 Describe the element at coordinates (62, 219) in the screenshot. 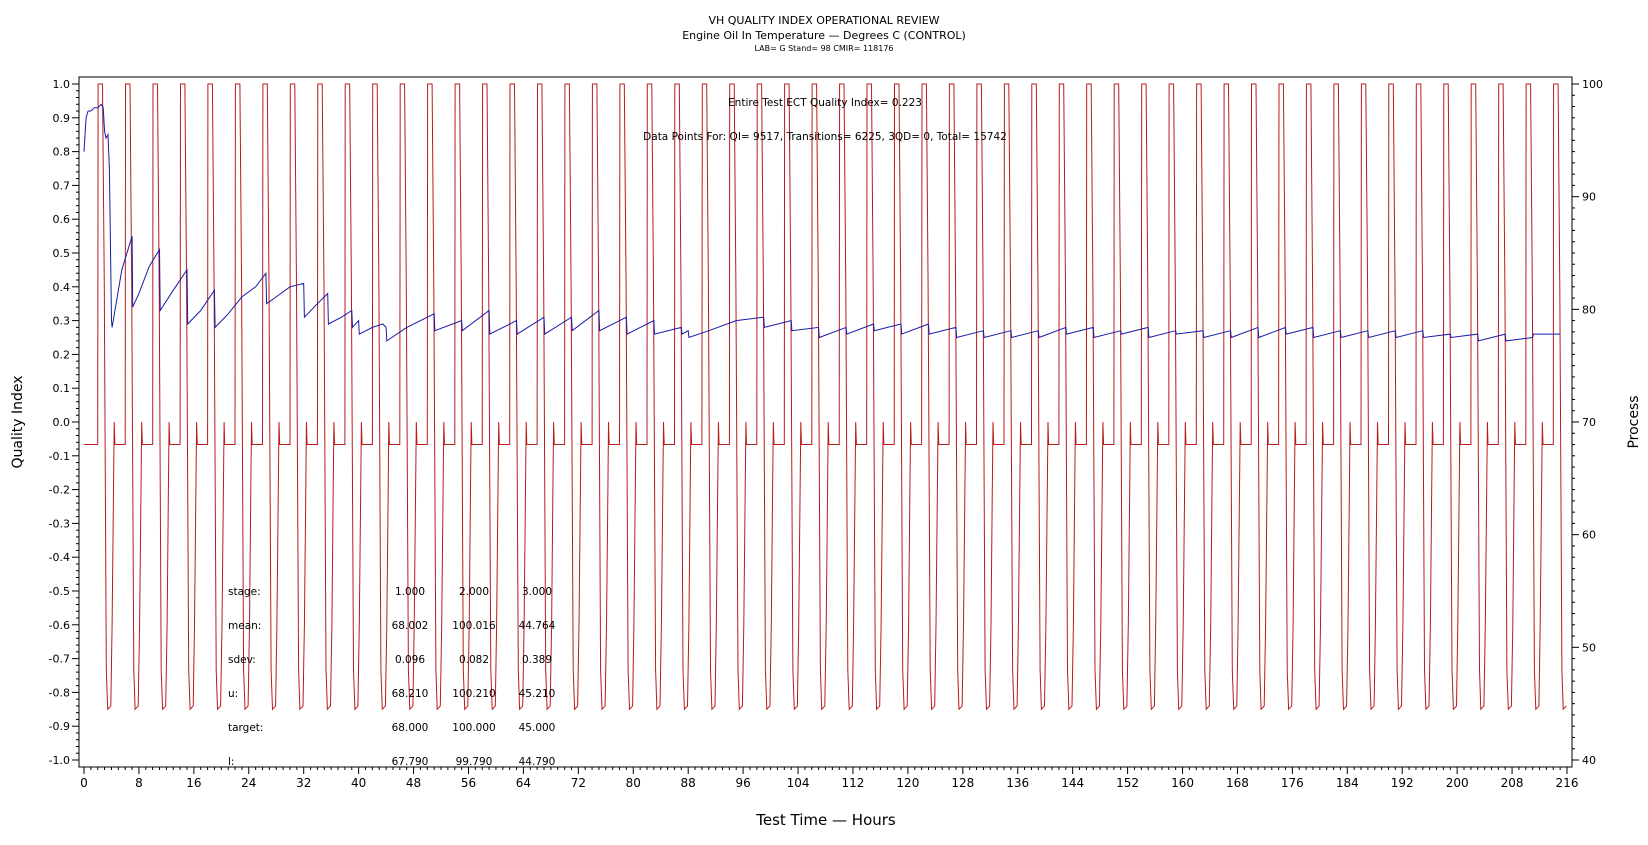

I see `y-tick-label: 0.6` at that location.